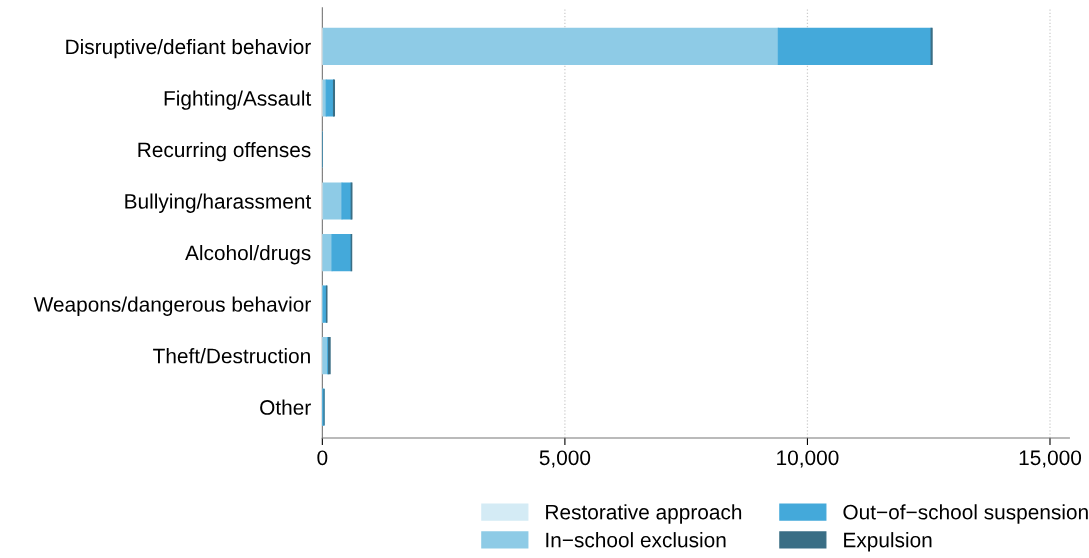 The height and width of the screenshot is (558, 1089). What do you see at coordinates (172, 306) in the screenshot?
I see `y-tick-label: Weapons/dangerous behavior` at bounding box center [172, 306].